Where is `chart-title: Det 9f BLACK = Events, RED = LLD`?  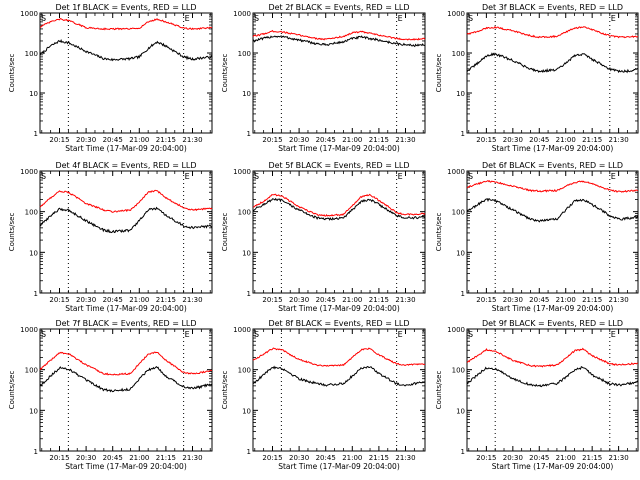
chart-title: Det 9f BLACK = Events, RED = LLD is located at coordinates (552, 323).